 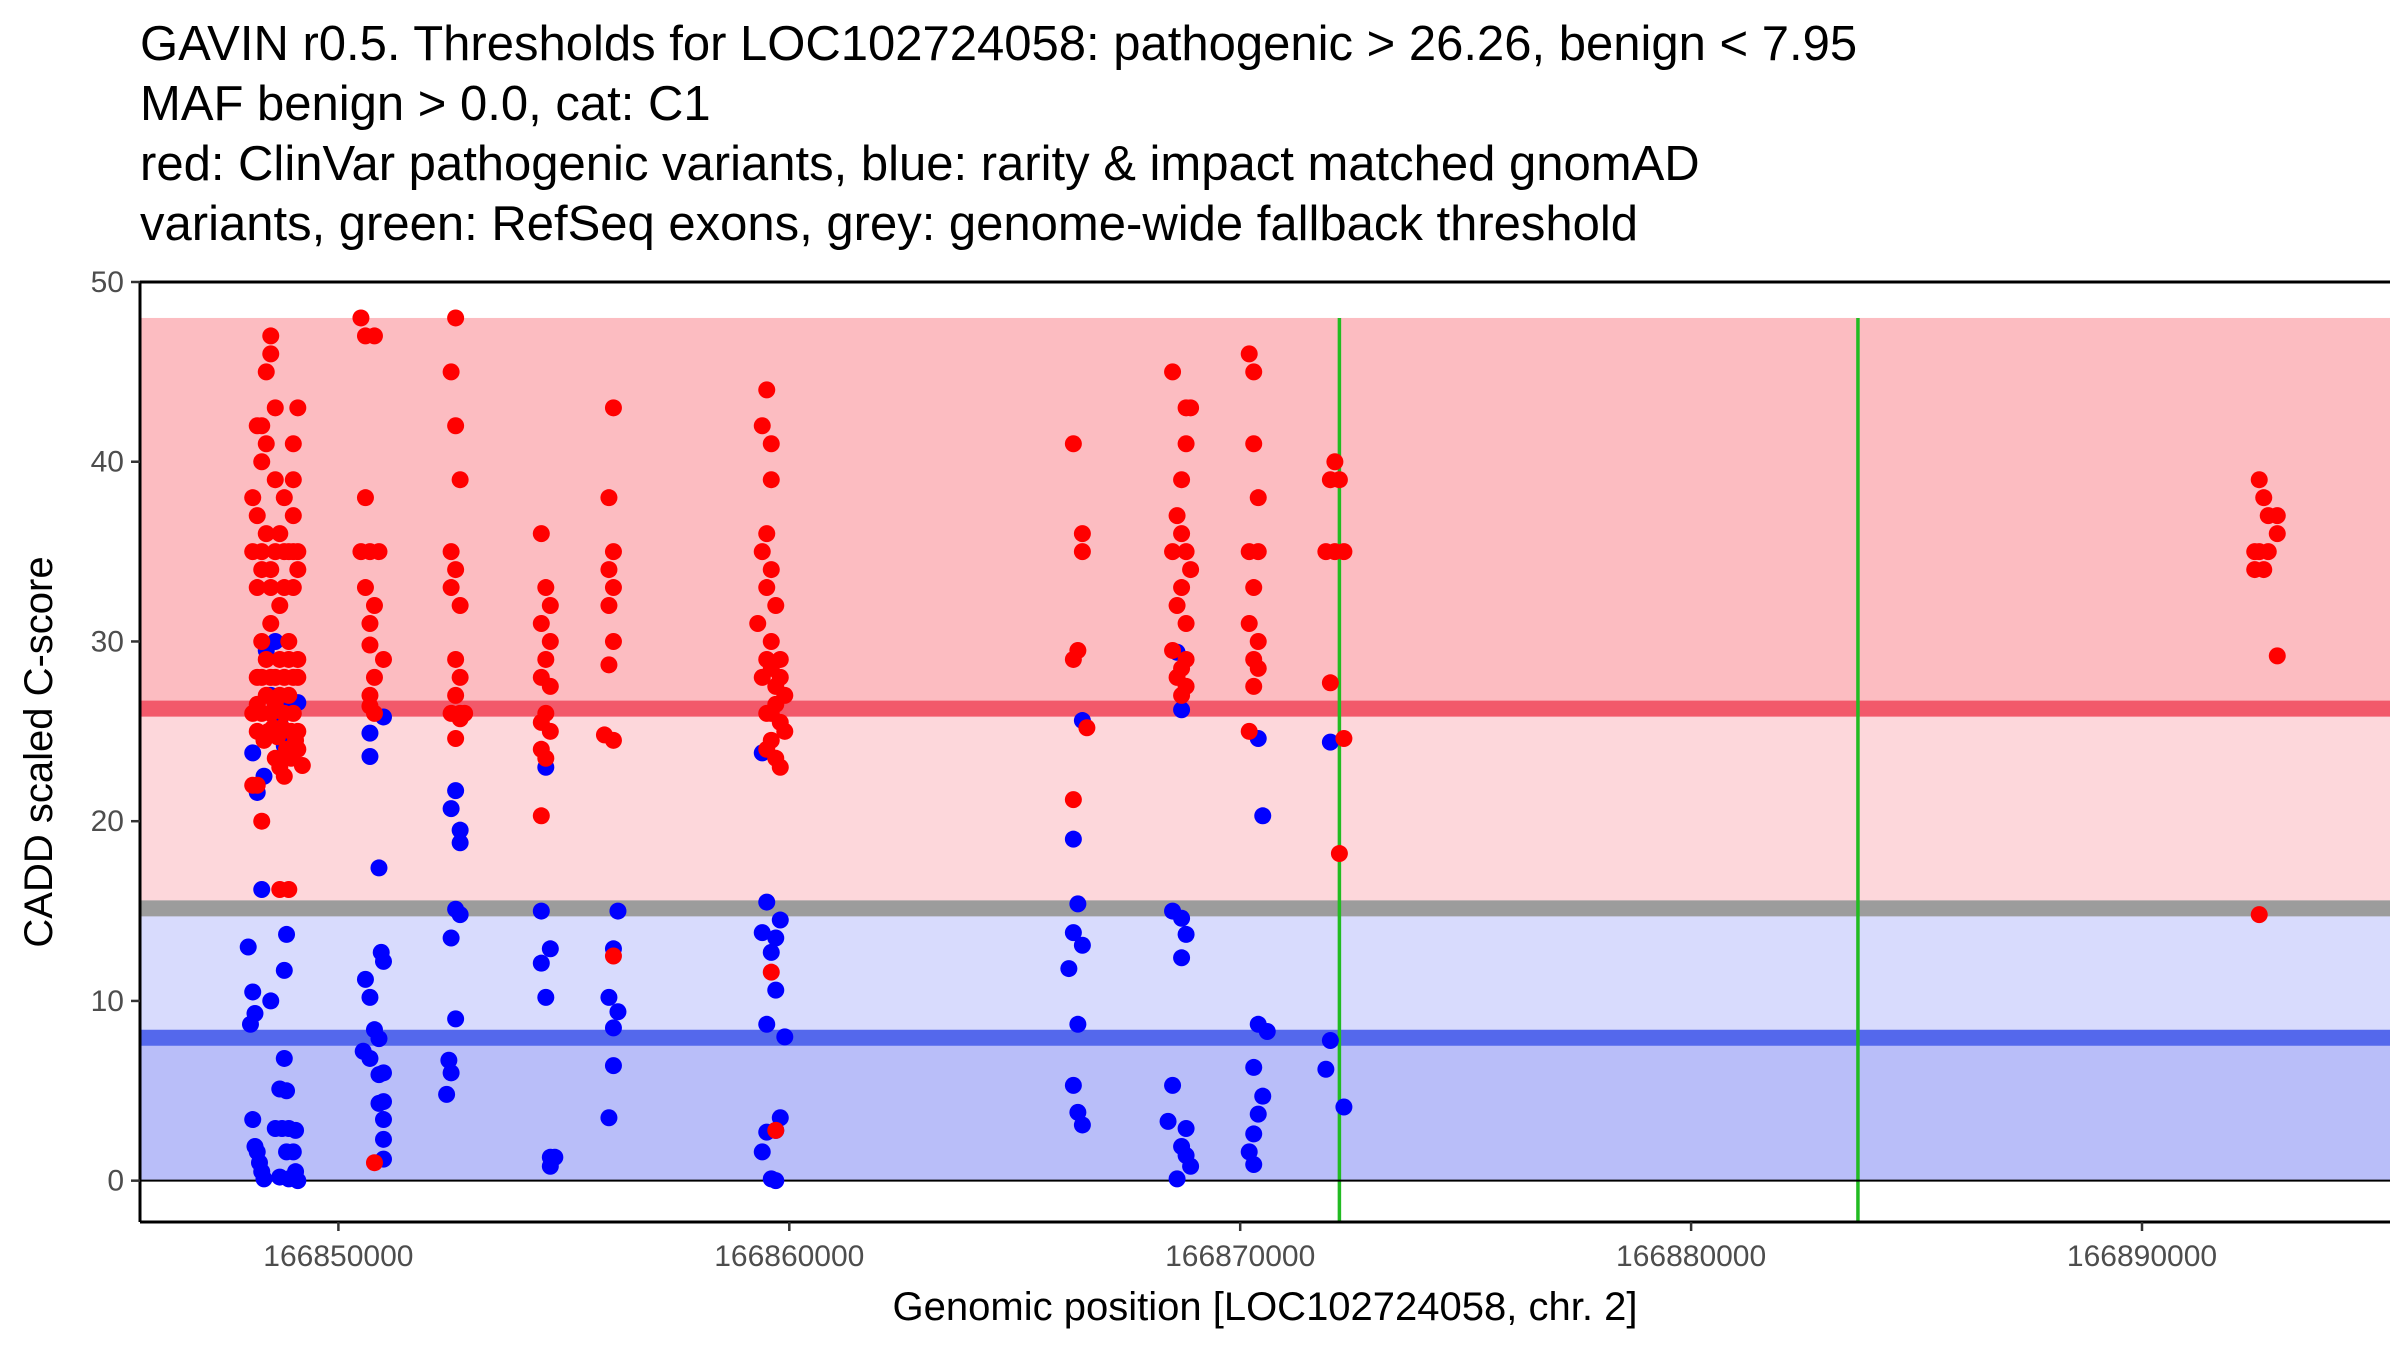 What do you see at coordinates (107, 641) in the screenshot?
I see `y-tick-label-3: 30` at bounding box center [107, 641].